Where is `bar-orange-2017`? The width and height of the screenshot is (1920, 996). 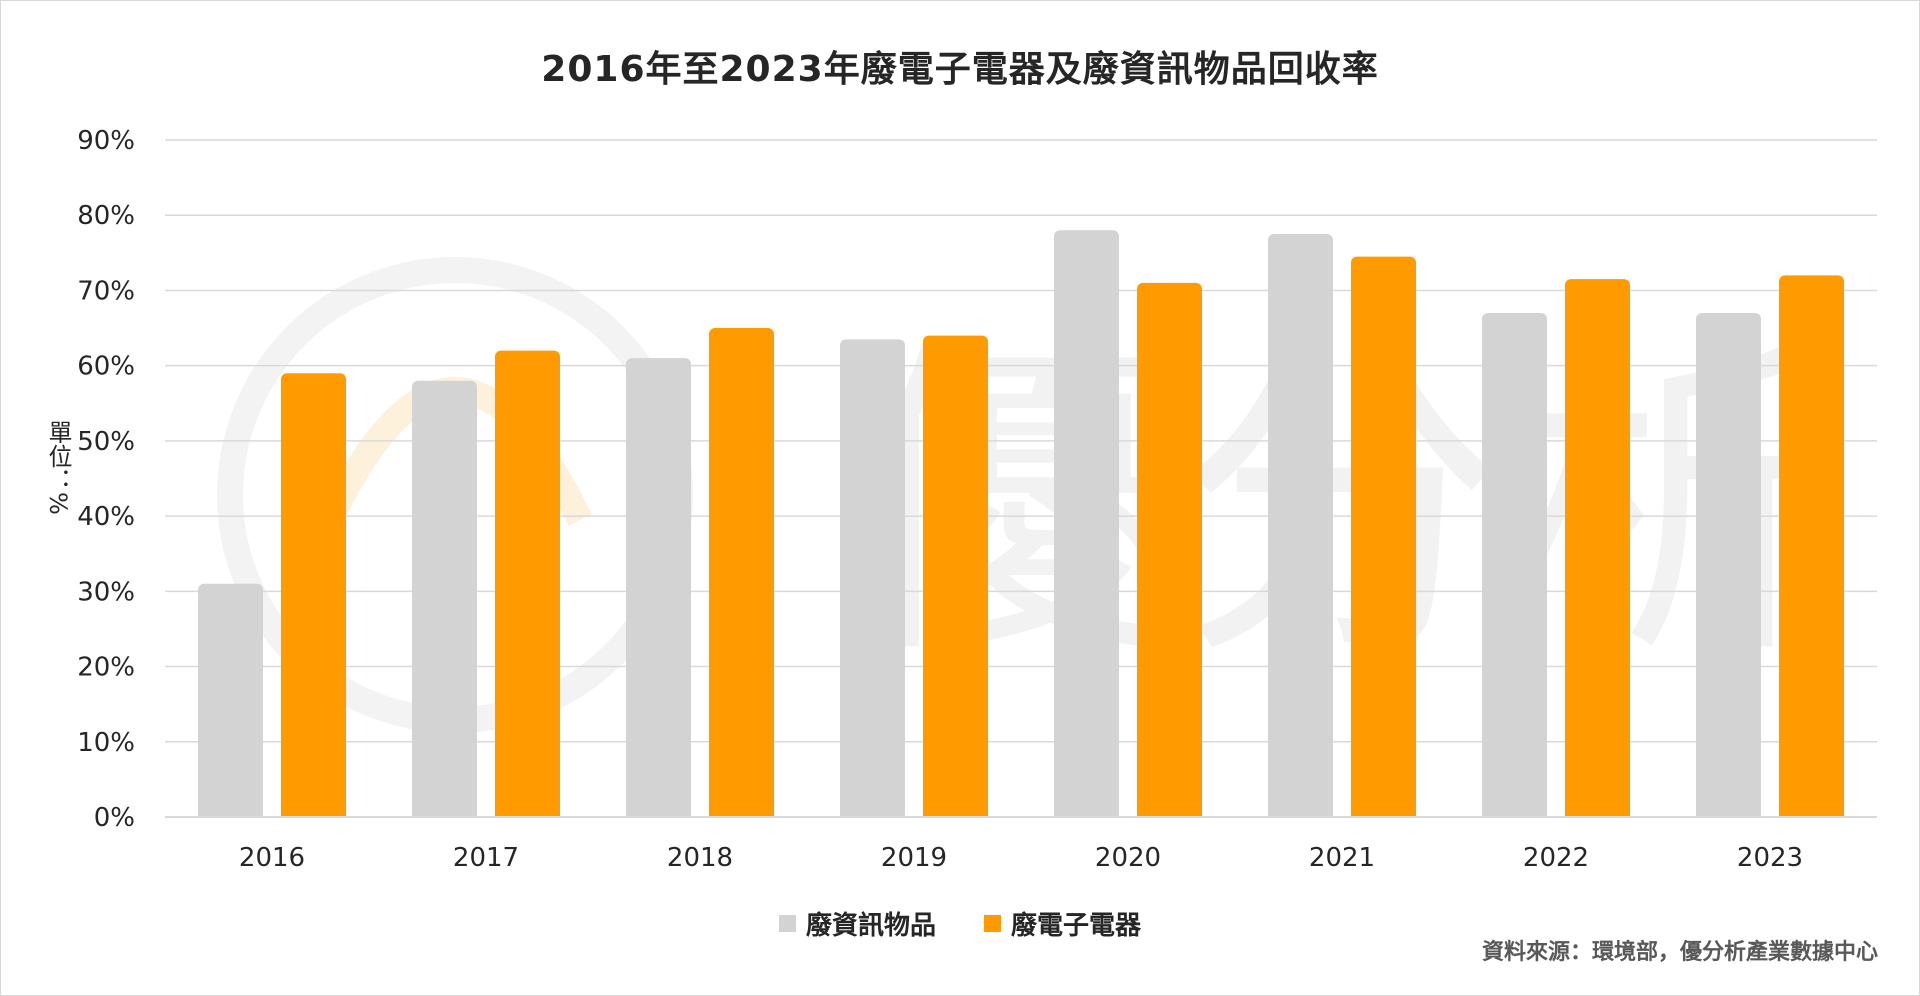 bar-orange-2017 is located at coordinates (527, 583).